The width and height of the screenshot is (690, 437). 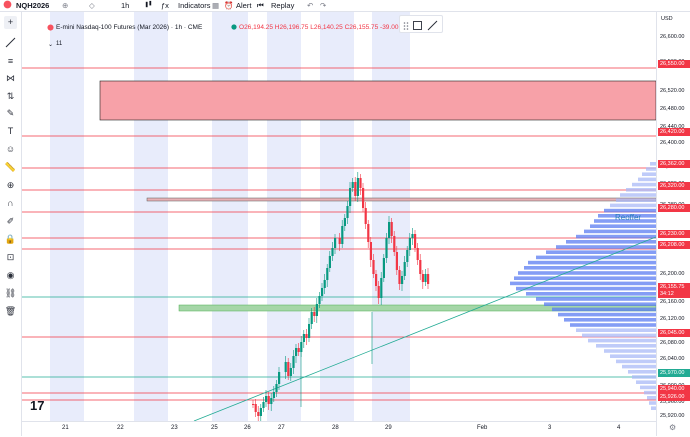 I want to click on price-tick: 26,400.00, so click(x=672, y=143).